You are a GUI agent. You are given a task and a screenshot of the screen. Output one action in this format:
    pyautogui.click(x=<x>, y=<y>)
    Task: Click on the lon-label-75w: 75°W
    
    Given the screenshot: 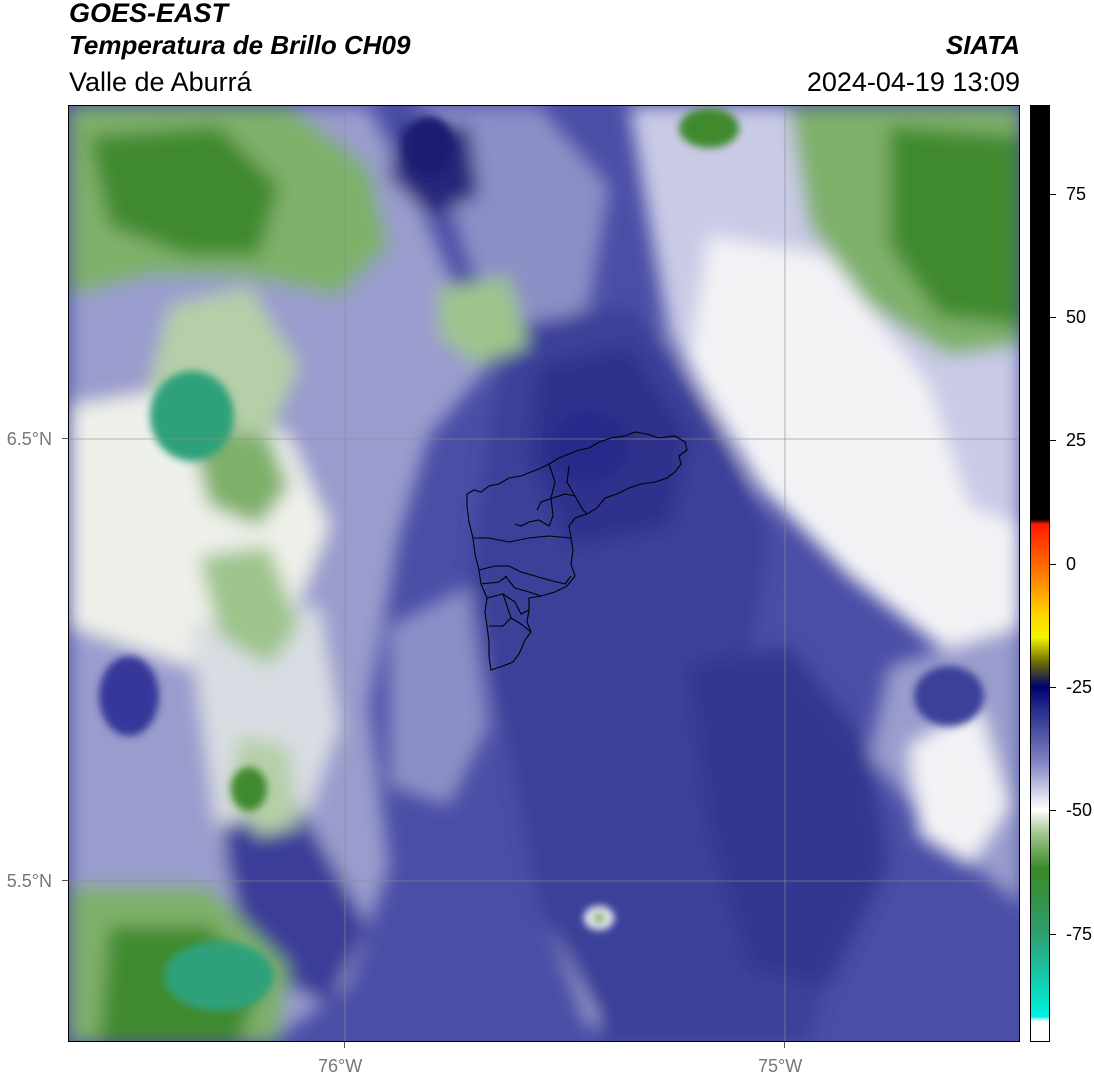 What is the action you would take?
    pyautogui.click(x=780, y=1066)
    